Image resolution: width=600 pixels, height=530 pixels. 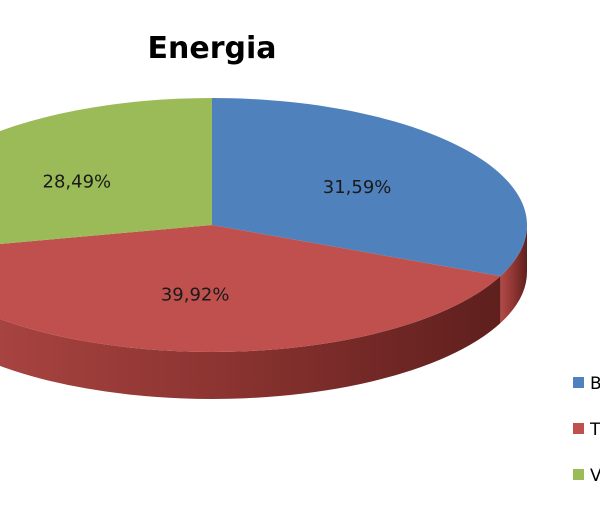 What do you see at coordinates (357, 187) in the screenshot?
I see `data-label-B: 31,59%` at bounding box center [357, 187].